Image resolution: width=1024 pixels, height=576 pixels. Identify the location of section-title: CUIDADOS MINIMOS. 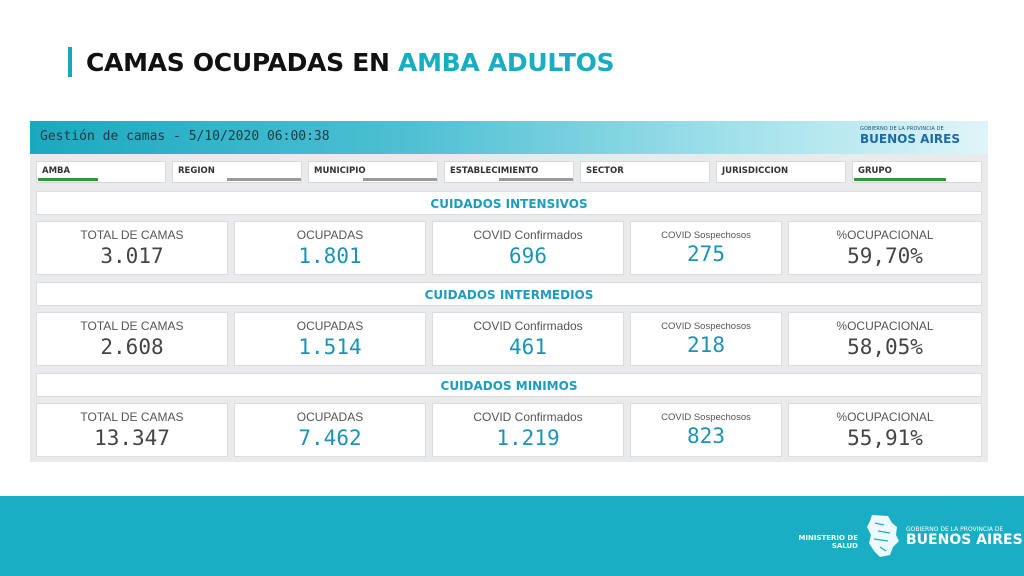
(509, 386).